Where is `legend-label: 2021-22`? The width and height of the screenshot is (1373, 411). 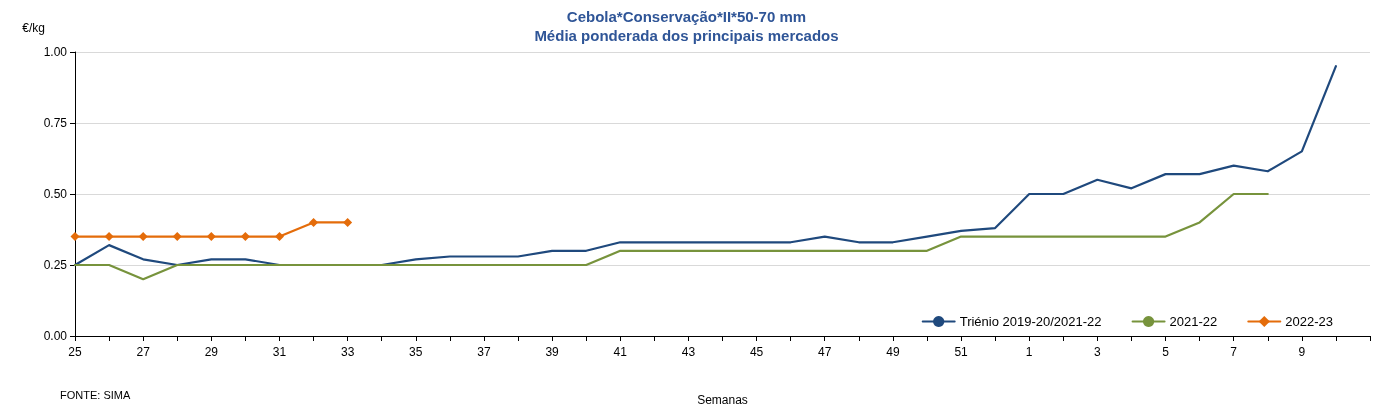 legend-label: 2021-22 is located at coordinates (1193, 321).